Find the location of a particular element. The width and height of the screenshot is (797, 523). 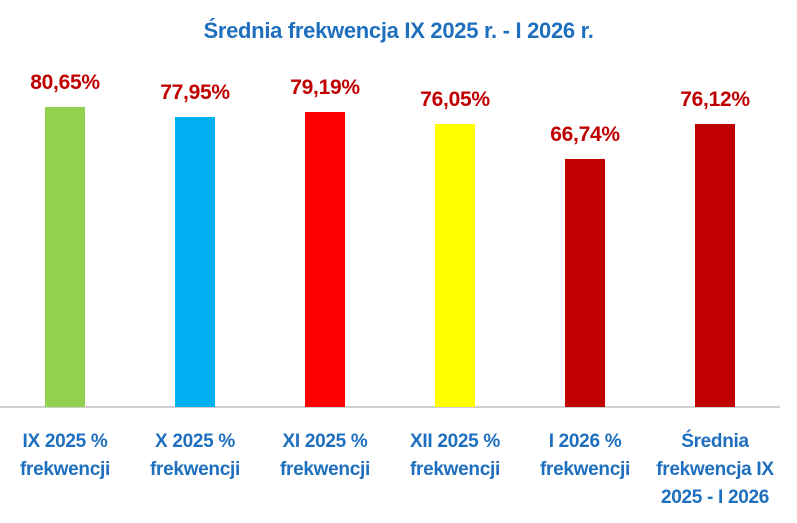

data-label: 80,65% is located at coordinates (65, 82).